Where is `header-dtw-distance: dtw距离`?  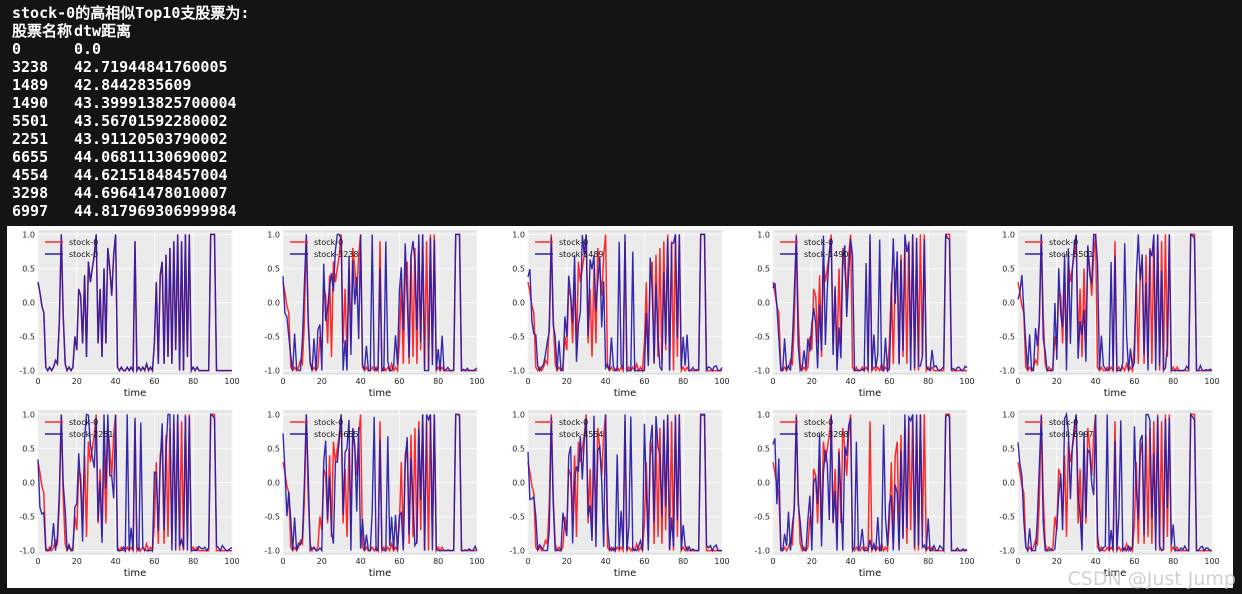
header-dtw-distance: dtw距离 is located at coordinates (103, 31).